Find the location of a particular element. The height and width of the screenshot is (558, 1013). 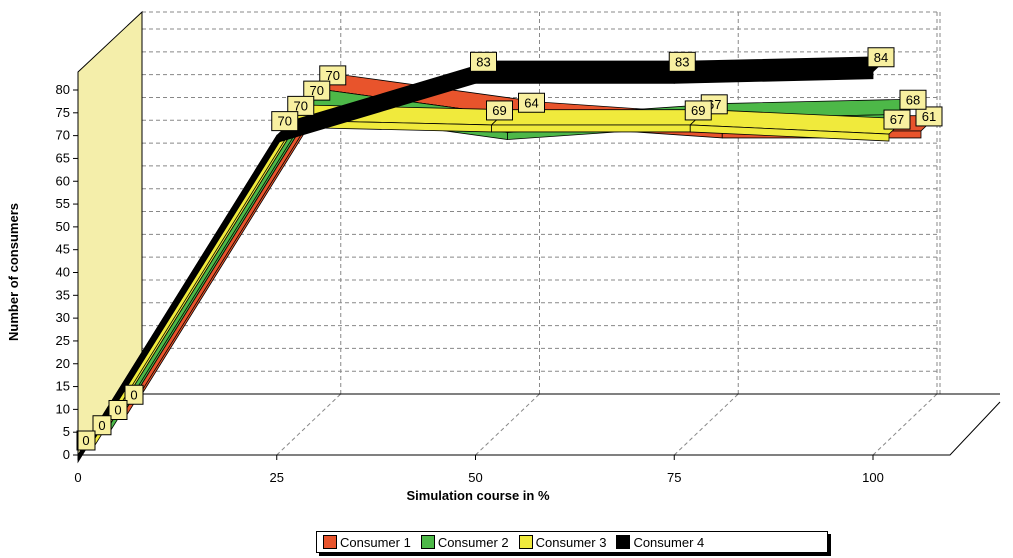

x-tick-label: 75 is located at coordinates (674, 477).